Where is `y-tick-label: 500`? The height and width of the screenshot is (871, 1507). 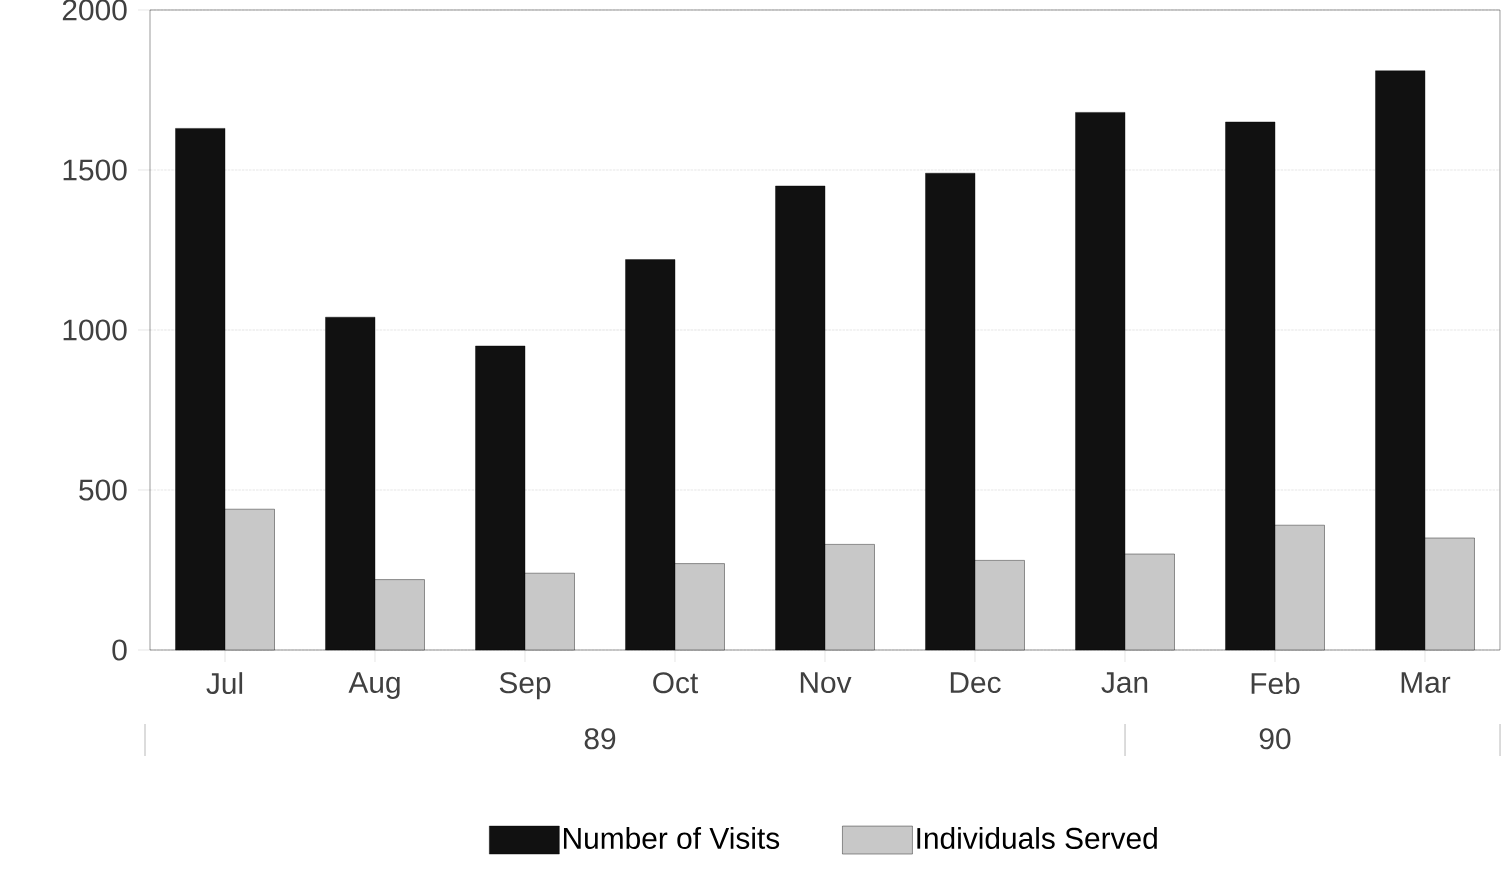
y-tick-label: 500 is located at coordinates (103, 490).